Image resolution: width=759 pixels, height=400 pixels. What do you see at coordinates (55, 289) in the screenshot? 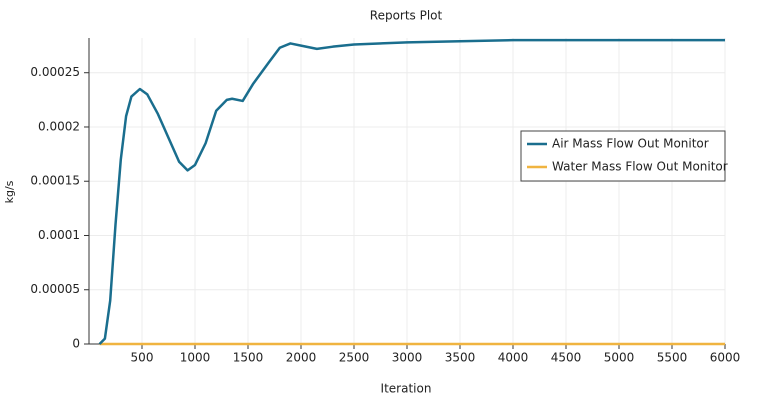
I see `y-tick-label: 0.00005` at bounding box center [55, 289].